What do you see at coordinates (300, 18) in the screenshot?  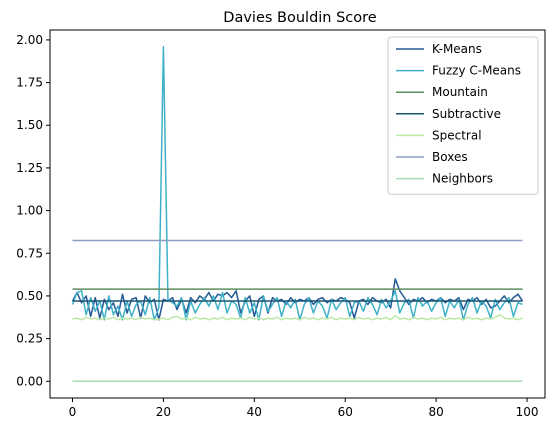 I see `chart-title: Davies Bouldin Score` at bounding box center [300, 18].